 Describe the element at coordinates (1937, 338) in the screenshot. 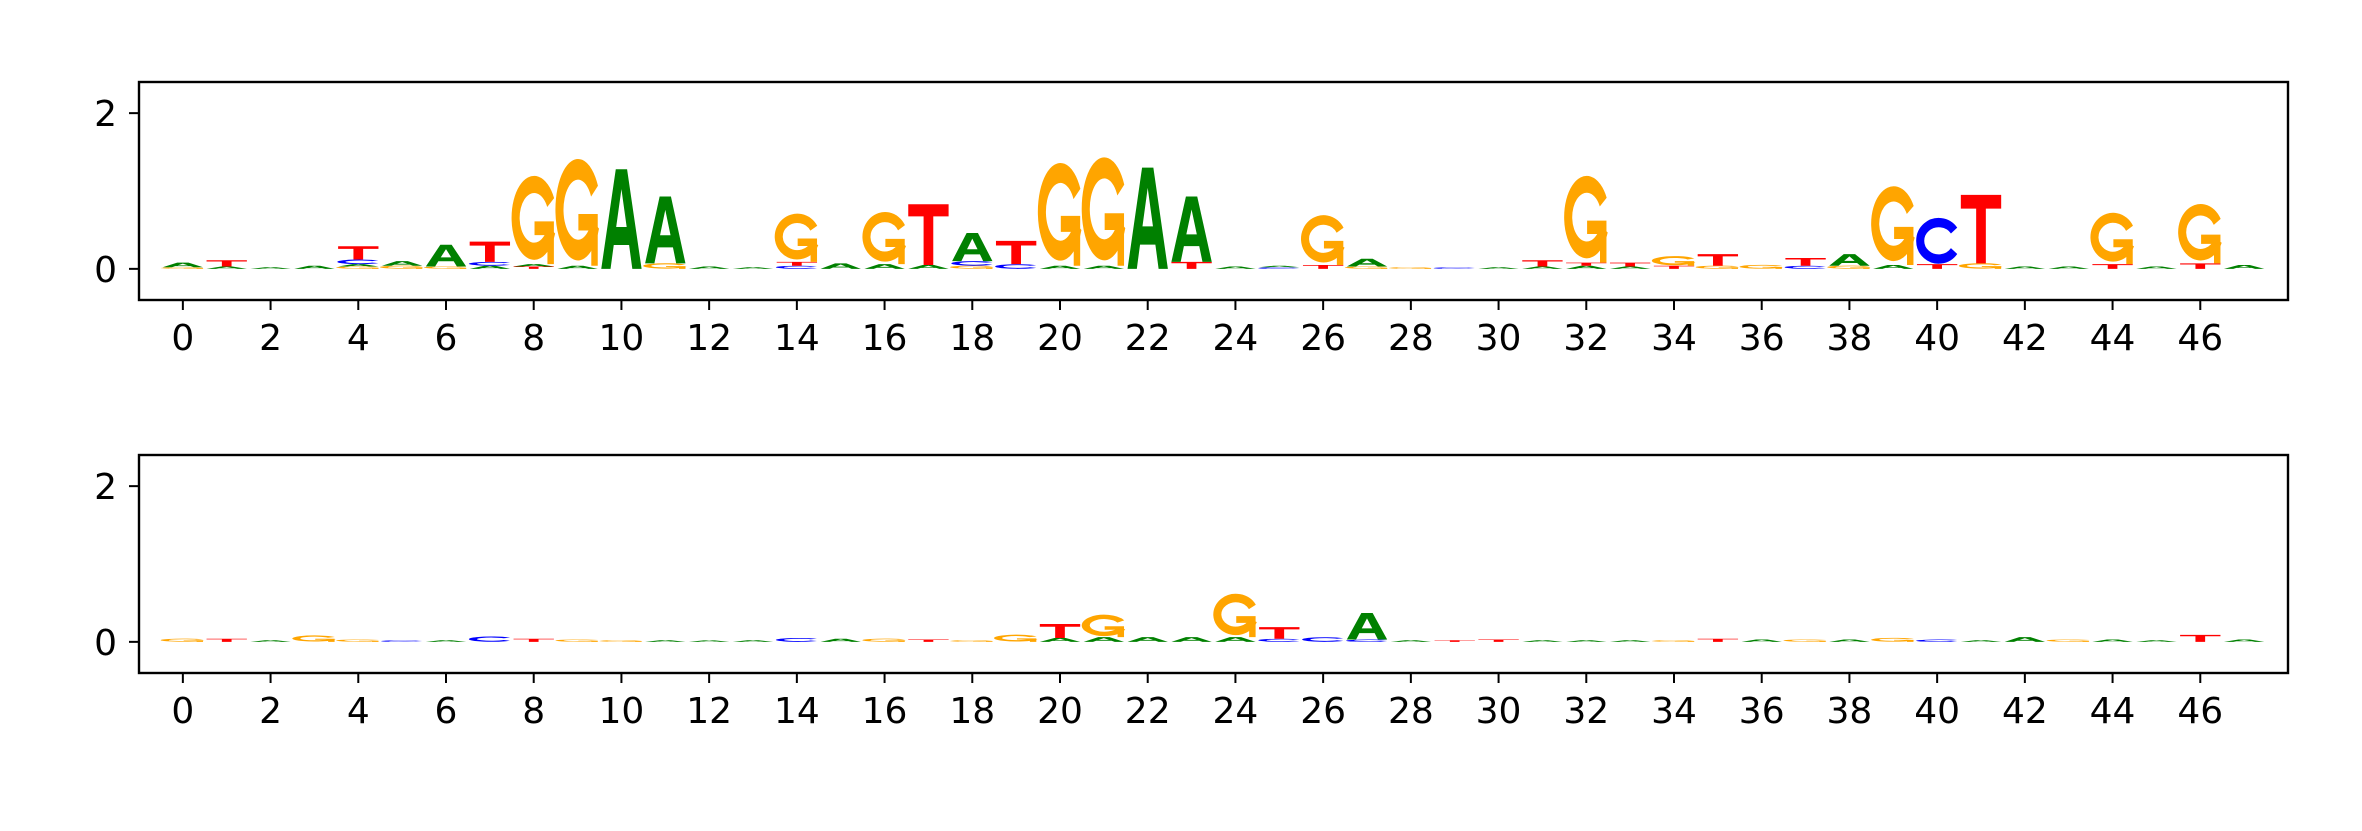

I see `x-tick-label: 40` at that location.